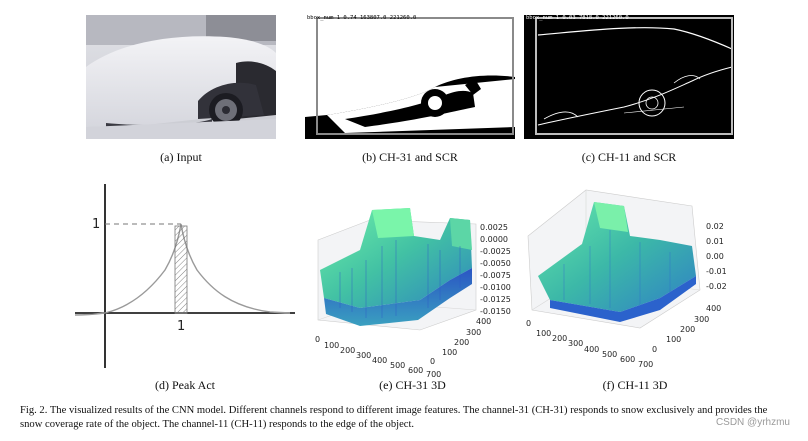 This screenshot has width=808, height=441. Describe the element at coordinates (495, 299) in the screenshot. I see `svg-text: -0.0125` at that location.